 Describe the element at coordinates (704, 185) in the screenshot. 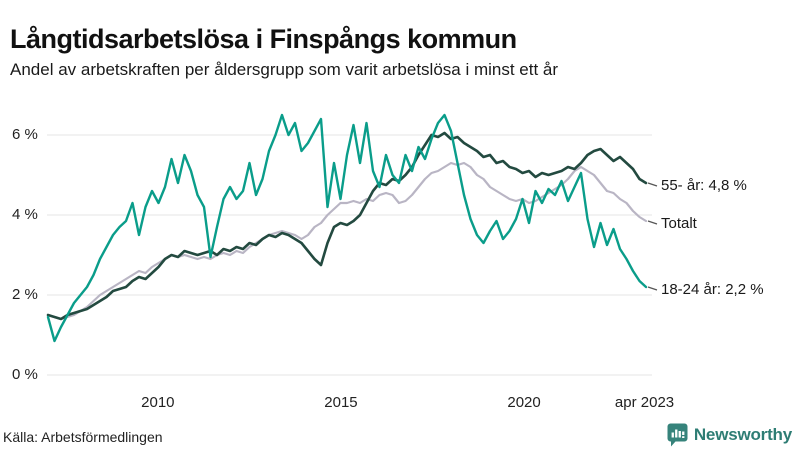

I see `series-end-label: 55- år: 4,8 %` at that location.